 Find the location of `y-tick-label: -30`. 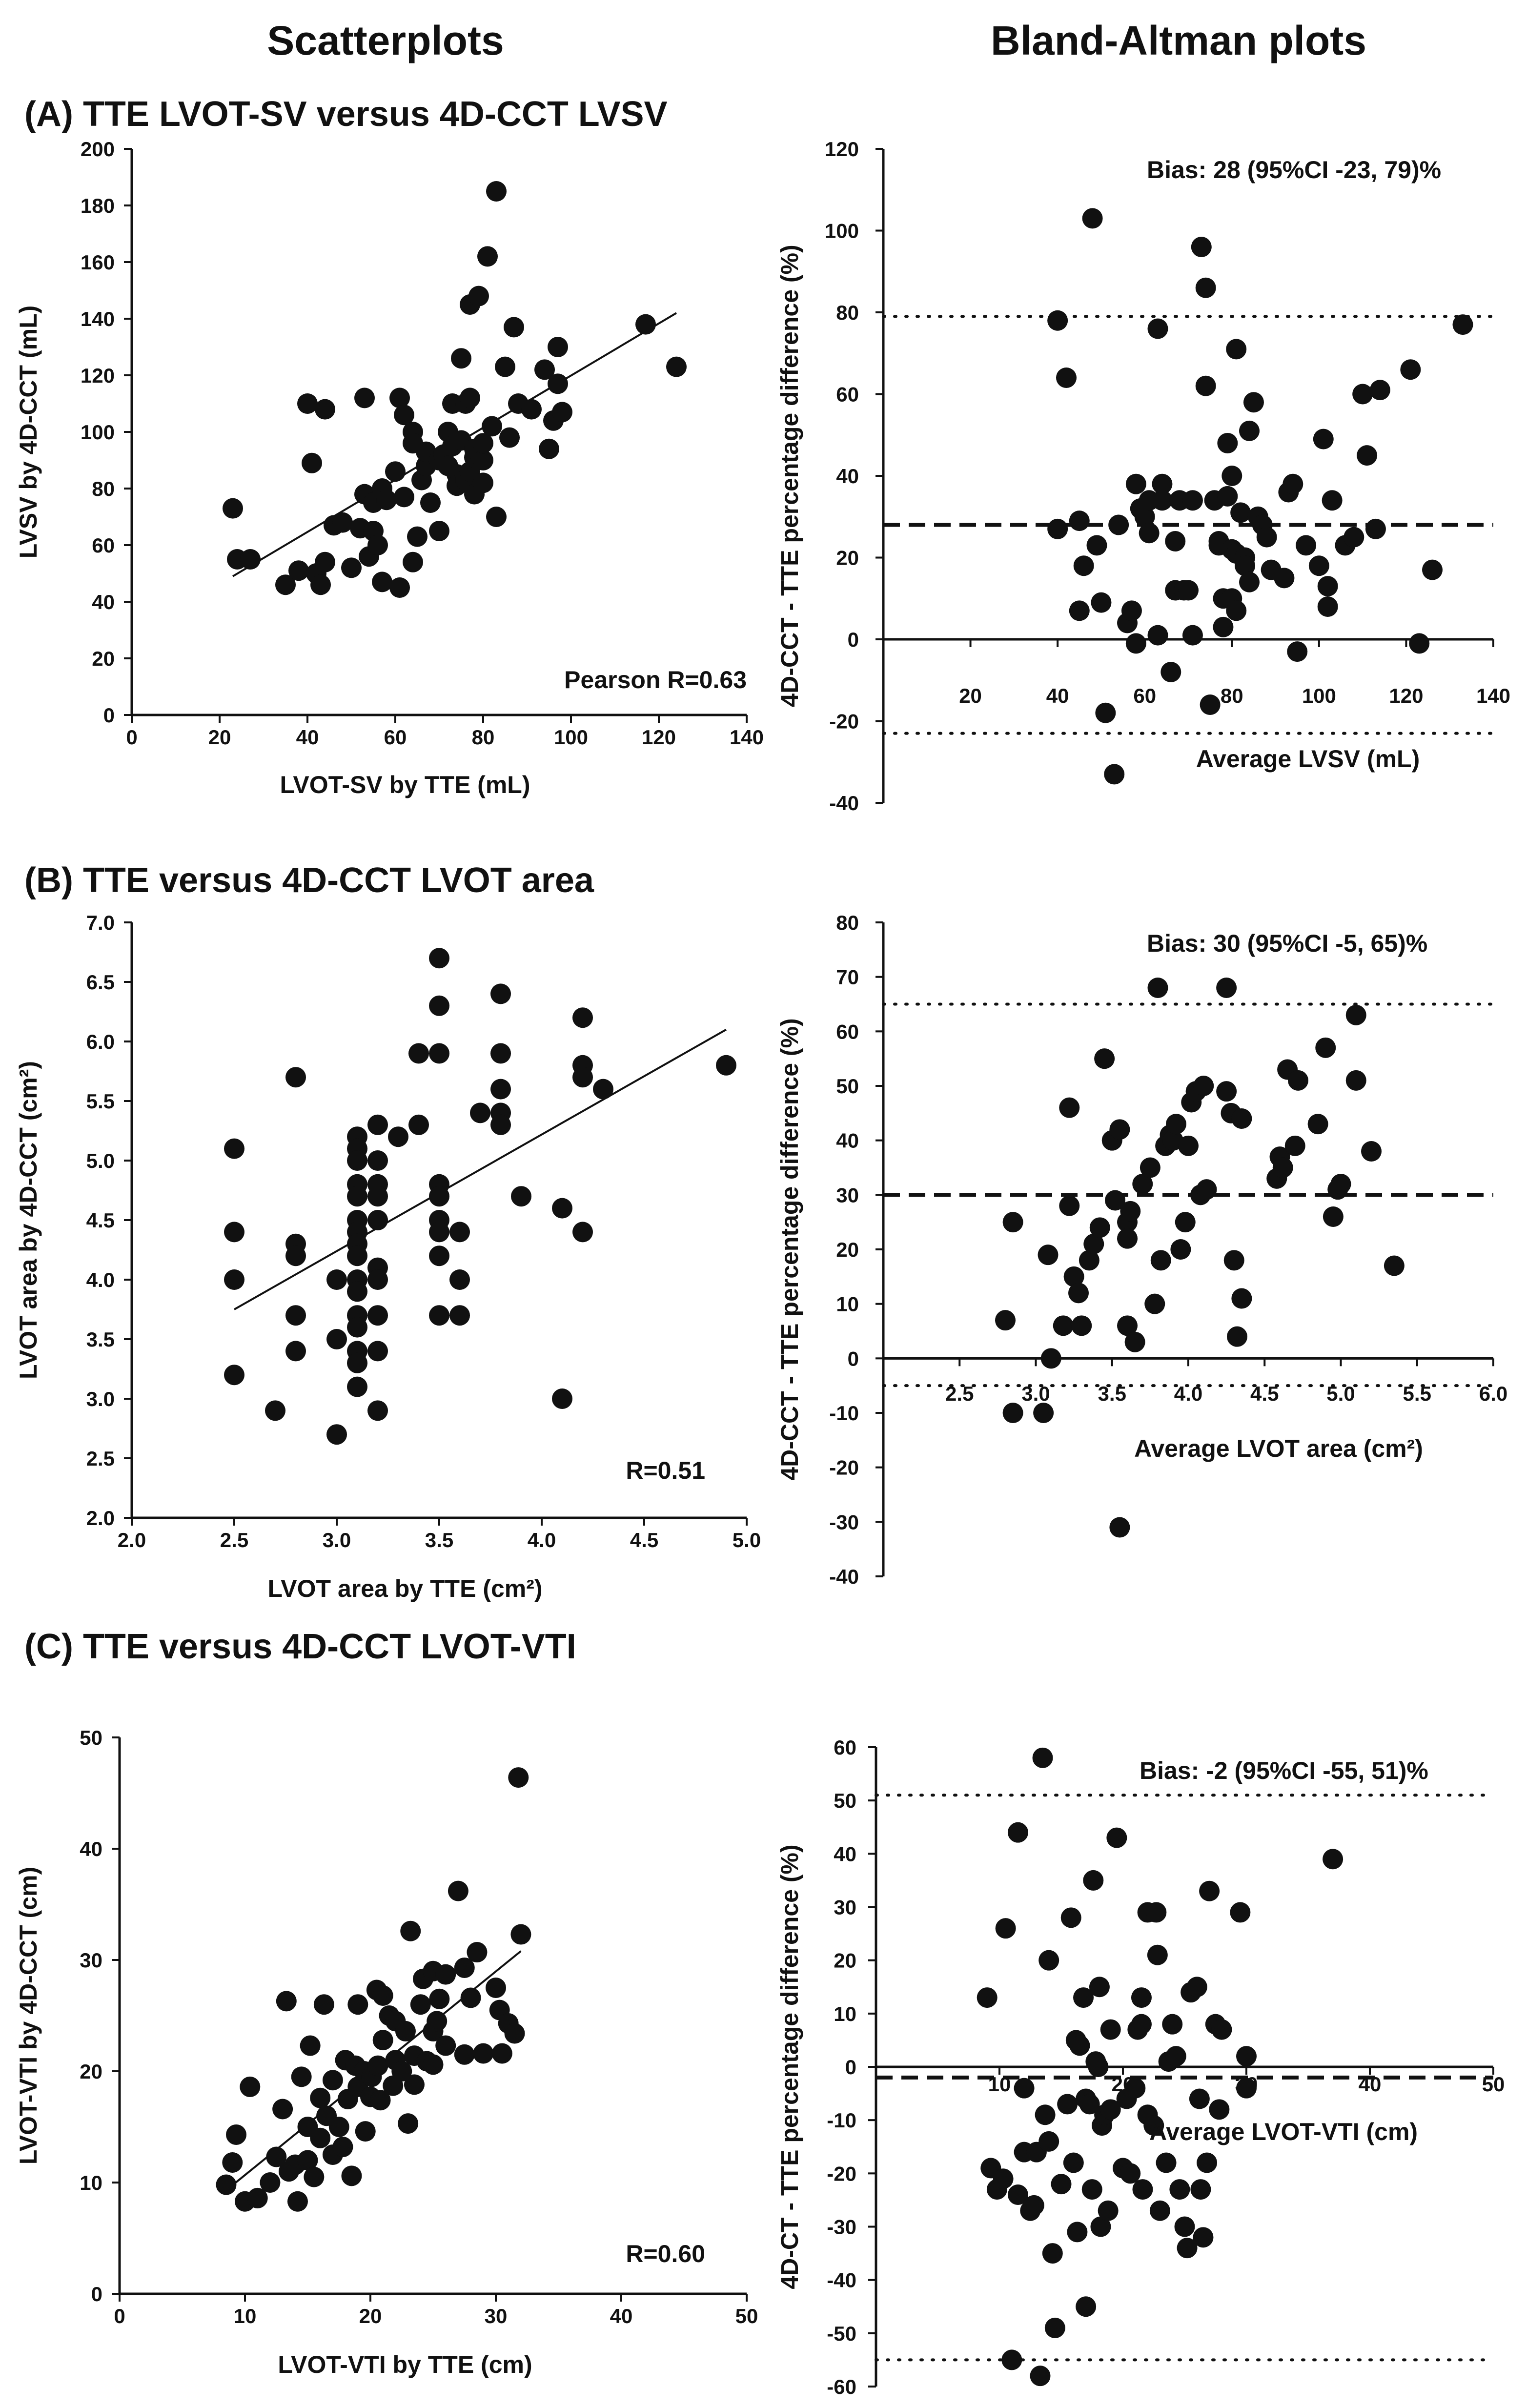

y-tick-label: -30 is located at coordinates (841, 2227).